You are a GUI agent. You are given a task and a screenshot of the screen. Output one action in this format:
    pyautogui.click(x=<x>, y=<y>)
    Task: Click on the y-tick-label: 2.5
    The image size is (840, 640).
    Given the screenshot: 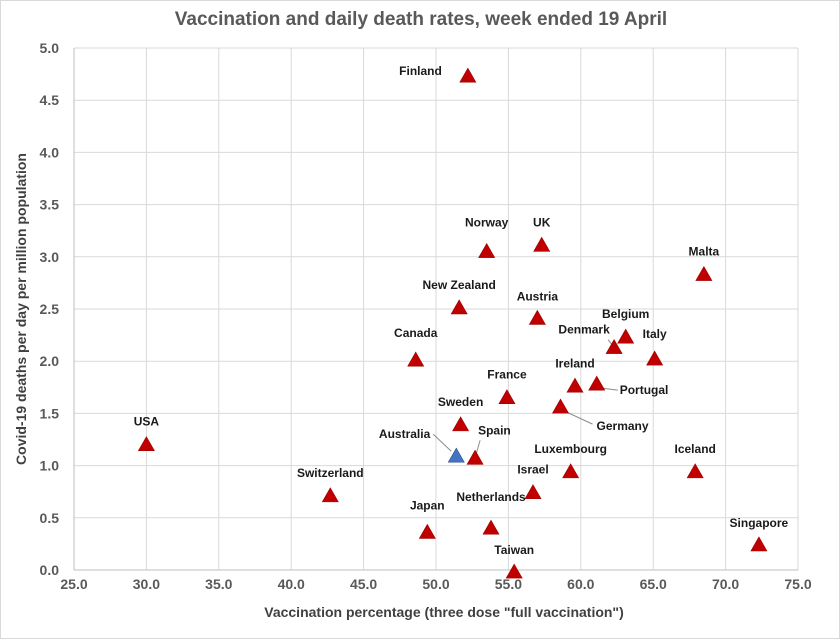 What is the action you would take?
    pyautogui.click(x=50, y=309)
    